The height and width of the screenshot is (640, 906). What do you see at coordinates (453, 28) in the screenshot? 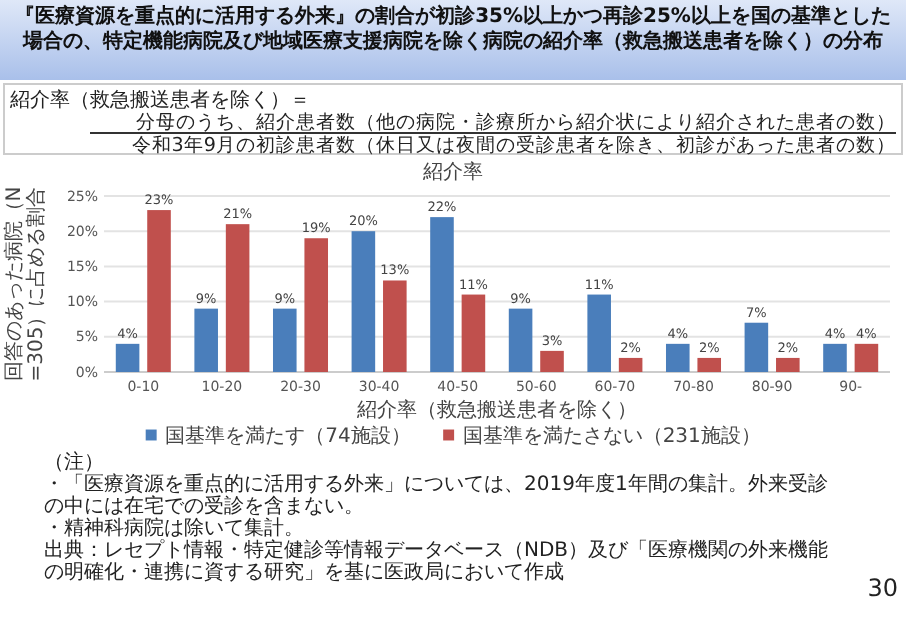
I see `chart-title: 『医療資源を重点的に活用する外来』の割合が初診35%以上かつ再診25%以上を国の基準とした場合の、特定機能病院及び地域医療支援病院を除く病院の紹介率（救急搬送患者を除く）の分布` at bounding box center [453, 28].